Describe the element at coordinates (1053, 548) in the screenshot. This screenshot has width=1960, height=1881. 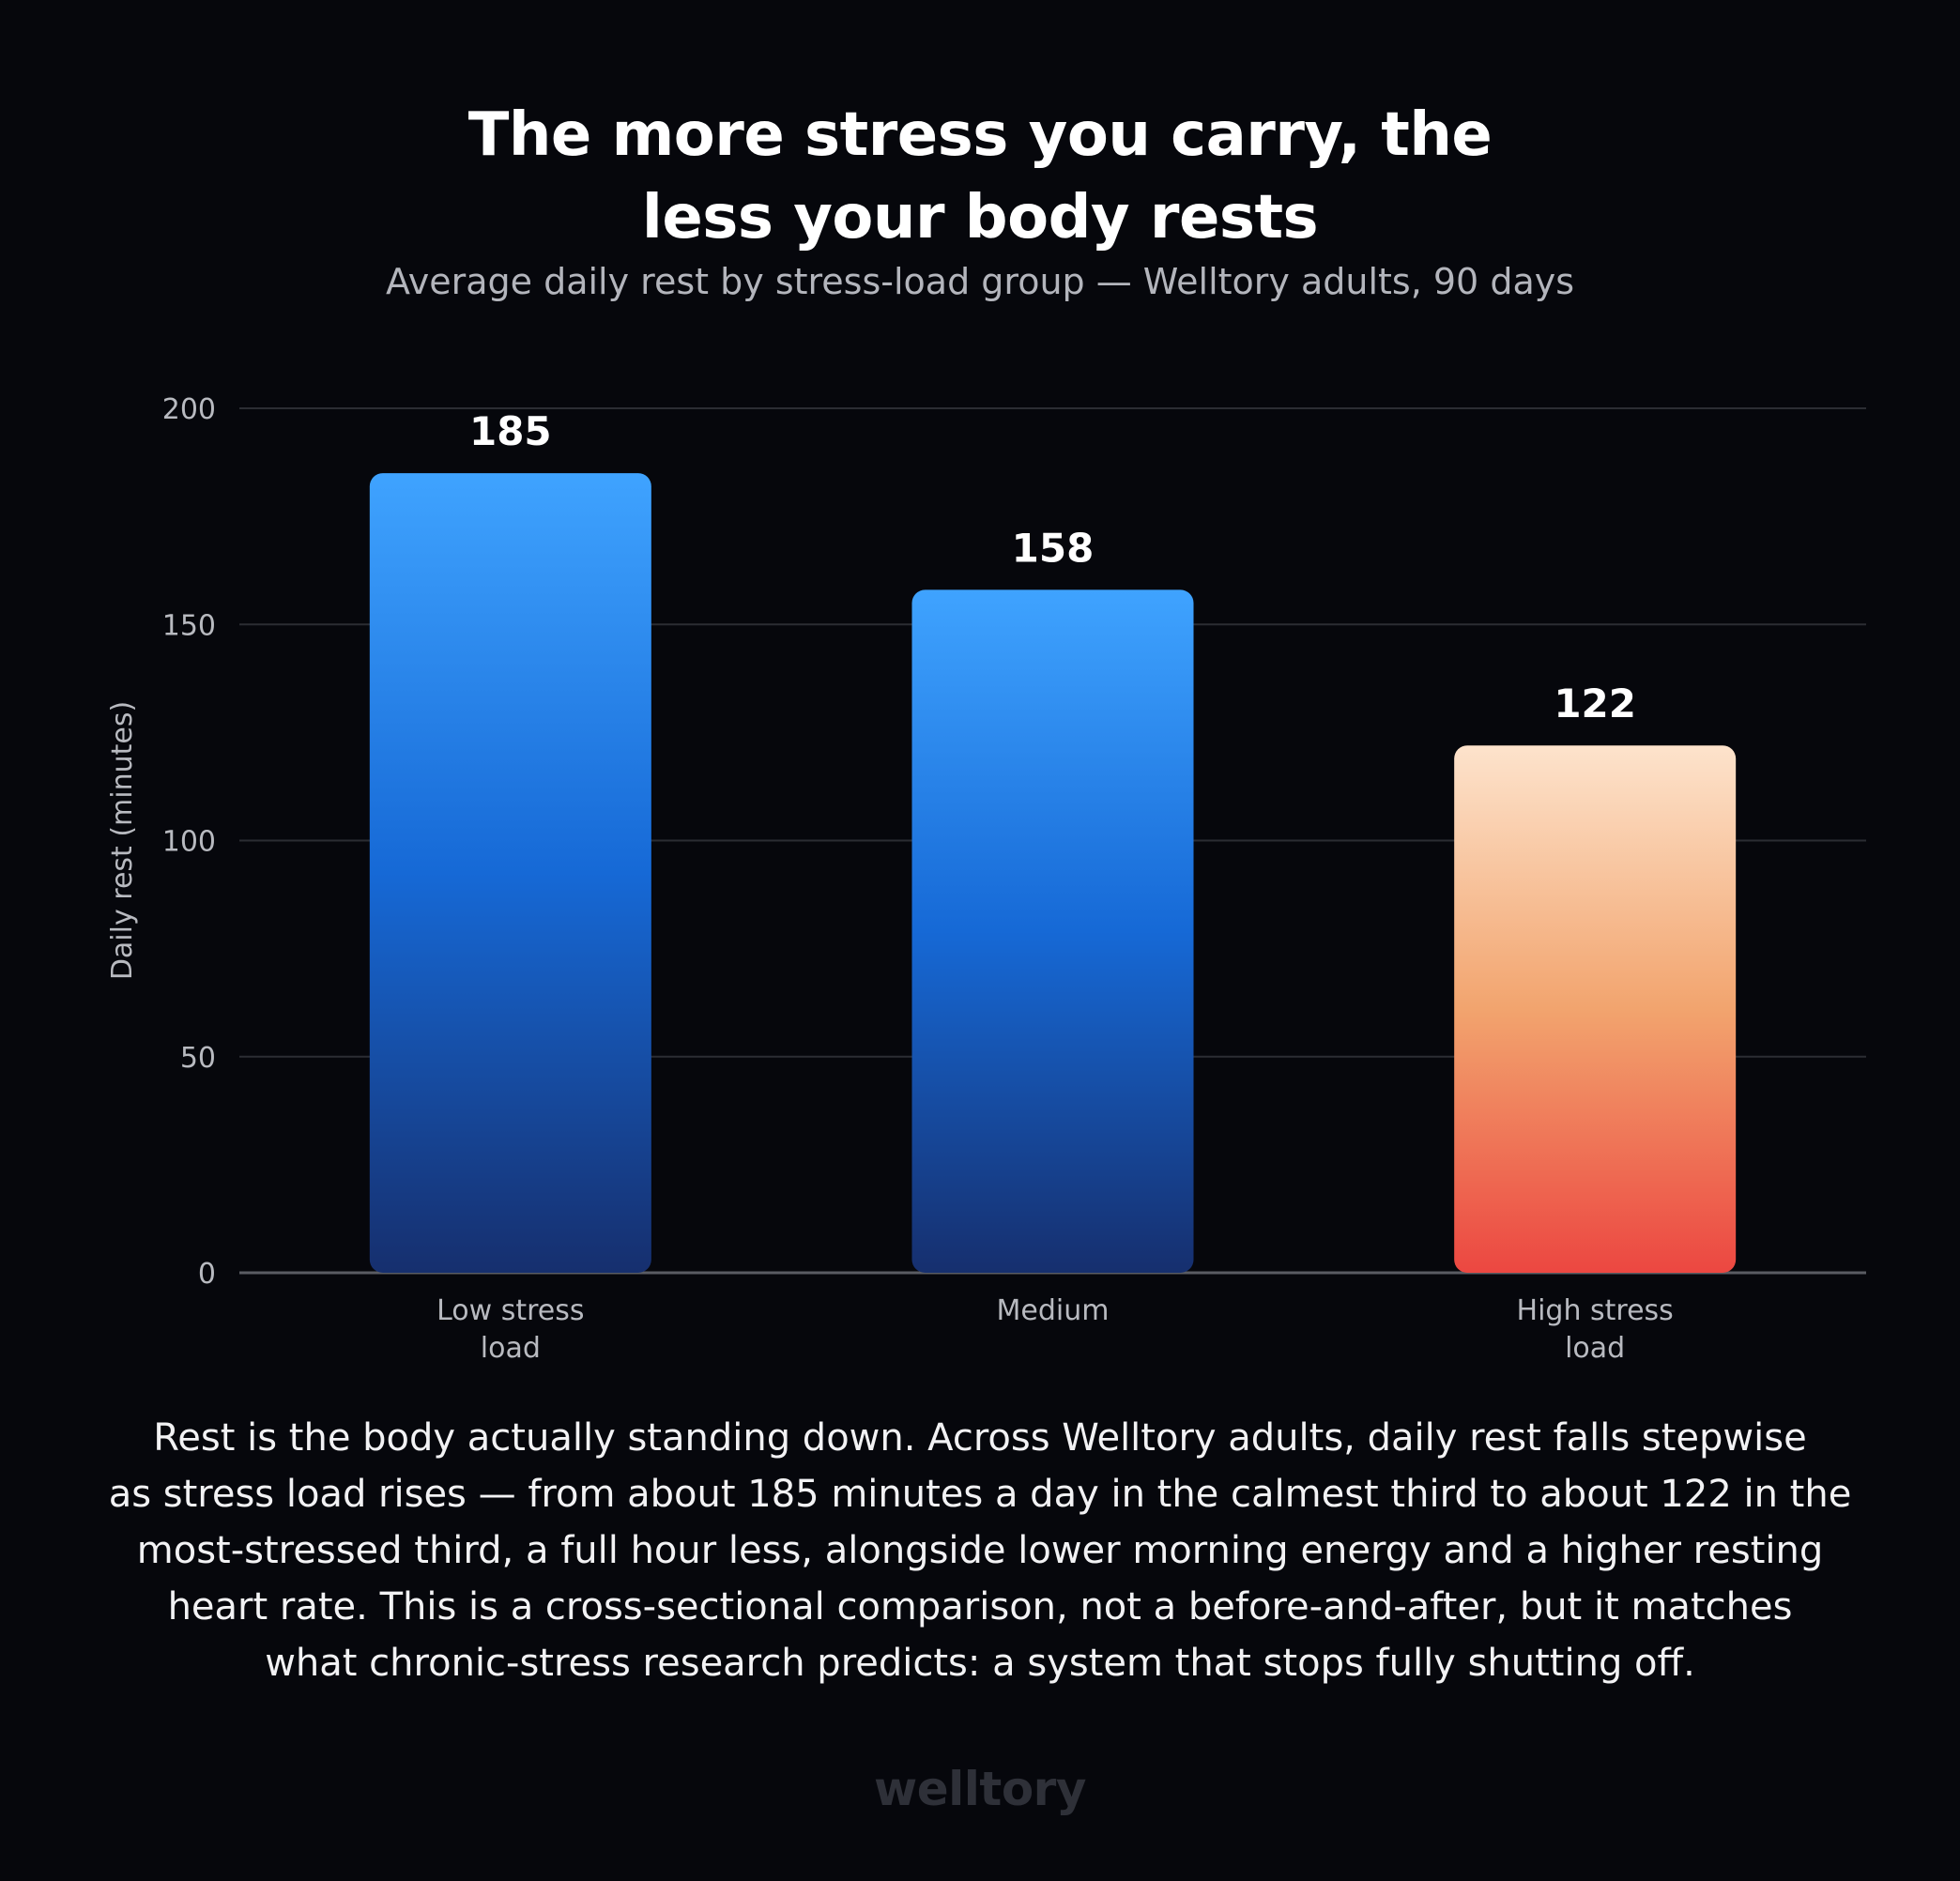
I see `bar-value-label-1: 158` at that location.